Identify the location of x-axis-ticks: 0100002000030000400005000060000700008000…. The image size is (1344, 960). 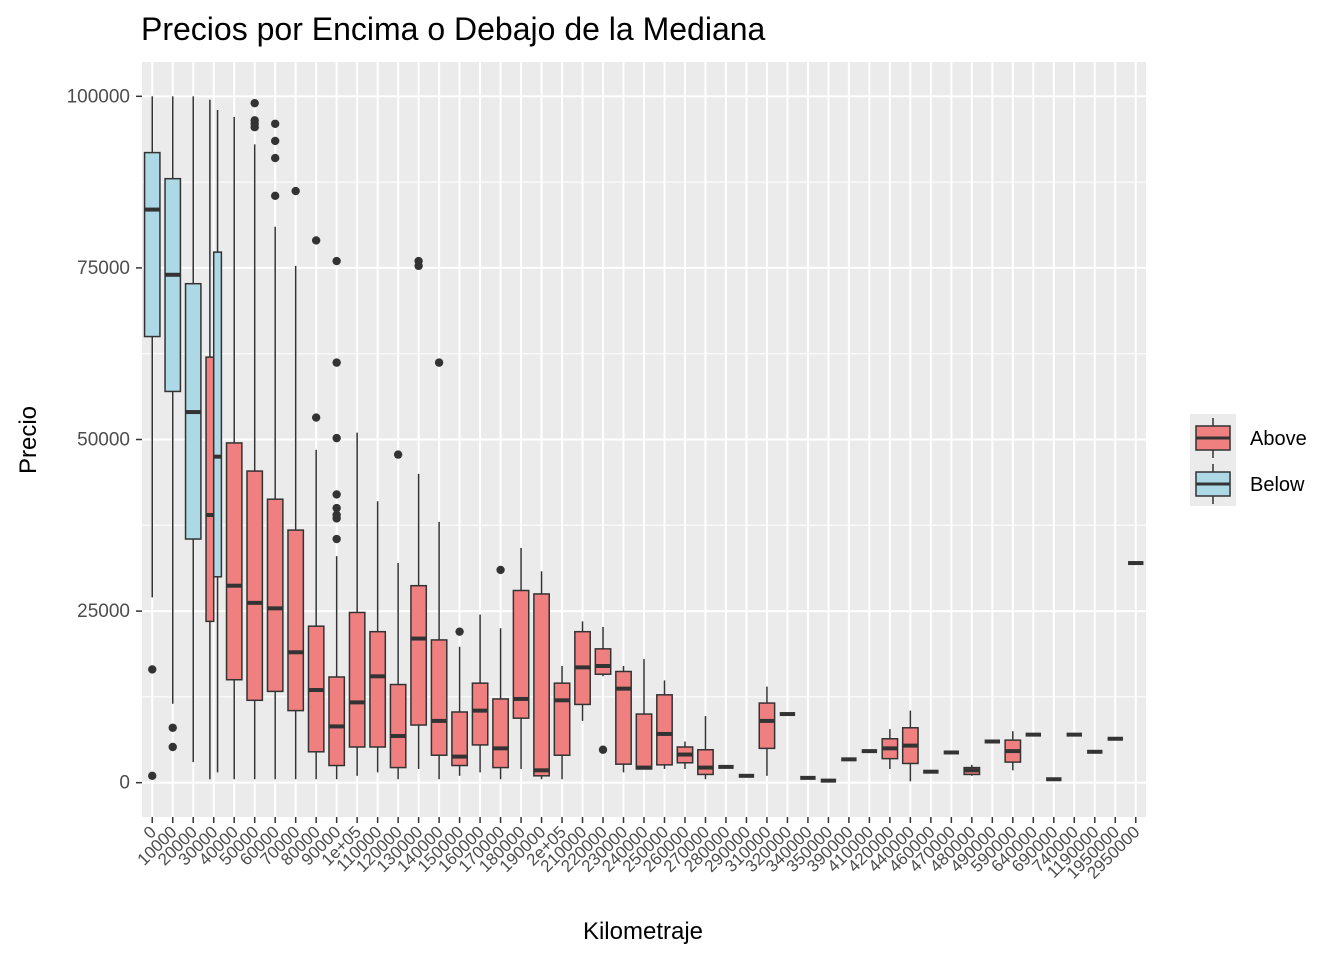
(639, 850).